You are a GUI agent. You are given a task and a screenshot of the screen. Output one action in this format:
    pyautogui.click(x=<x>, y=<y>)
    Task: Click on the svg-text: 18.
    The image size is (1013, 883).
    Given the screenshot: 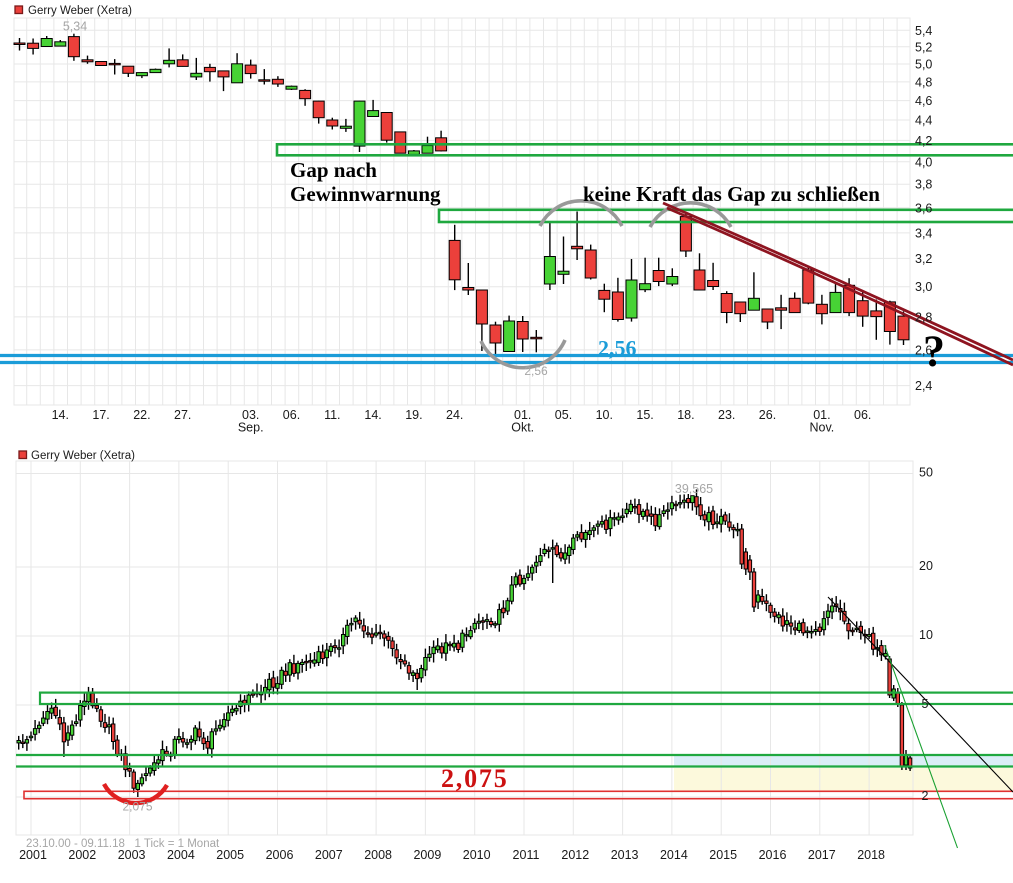 What is the action you would take?
    pyautogui.click(x=685, y=415)
    